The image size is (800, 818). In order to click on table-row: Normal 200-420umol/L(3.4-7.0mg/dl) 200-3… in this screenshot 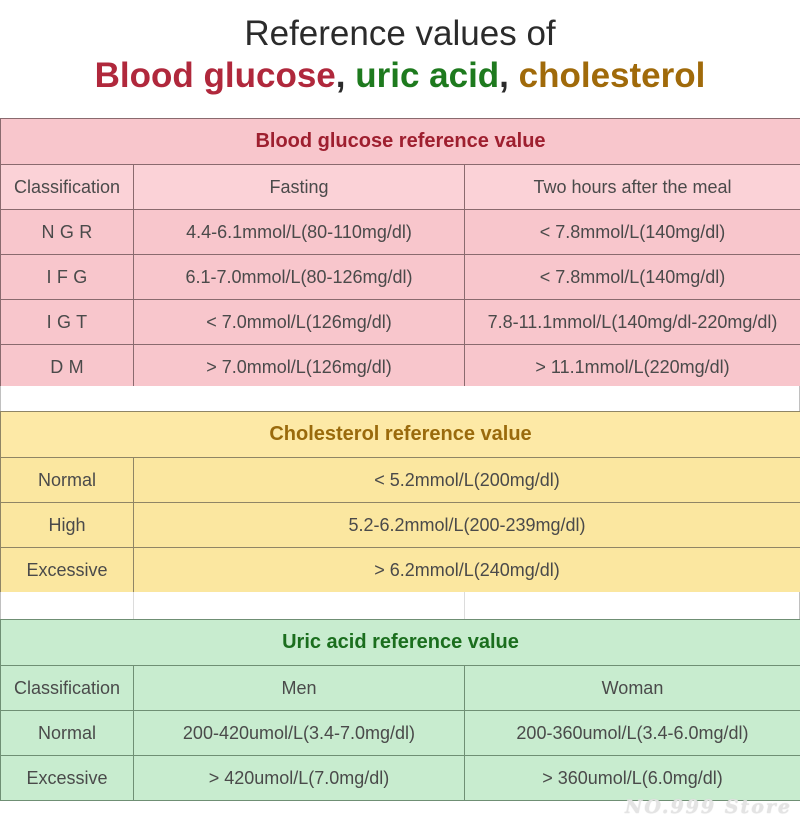, I will do `click(400, 733)`.